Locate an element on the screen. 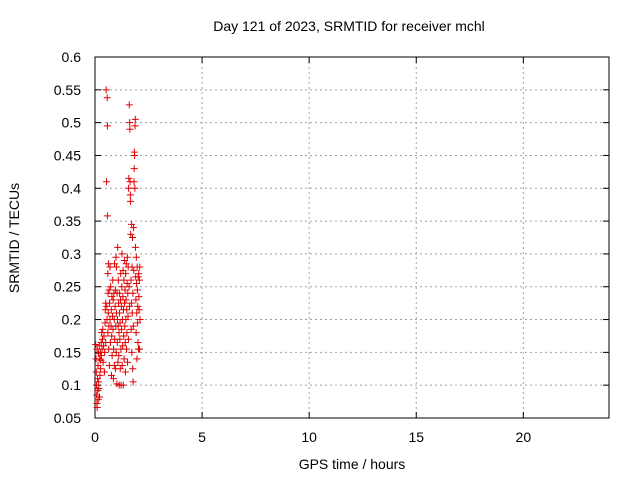 This screenshot has height=480, width=640. y-tick-label: 0.2 is located at coordinates (72, 320).